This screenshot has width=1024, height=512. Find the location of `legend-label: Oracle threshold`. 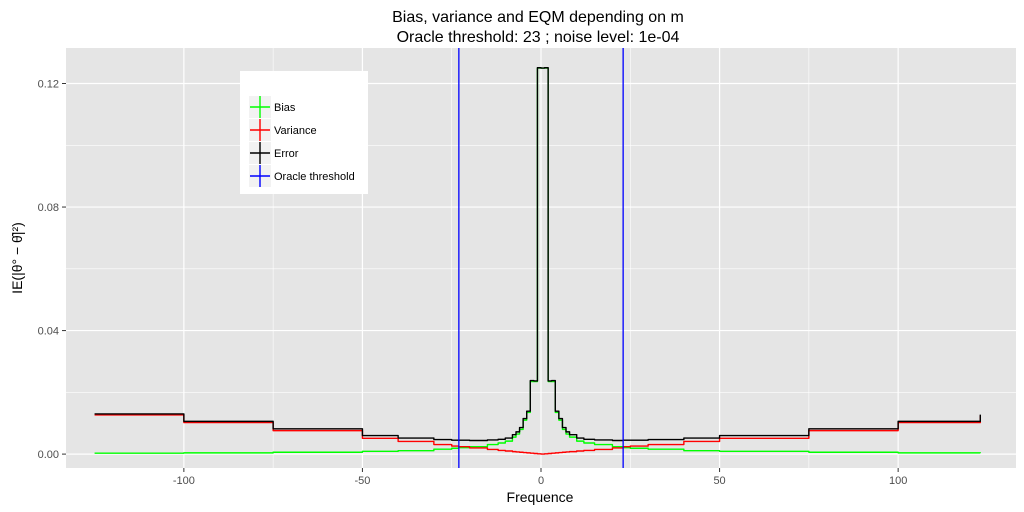

legend-label: Oracle threshold is located at coordinates (314, 177).